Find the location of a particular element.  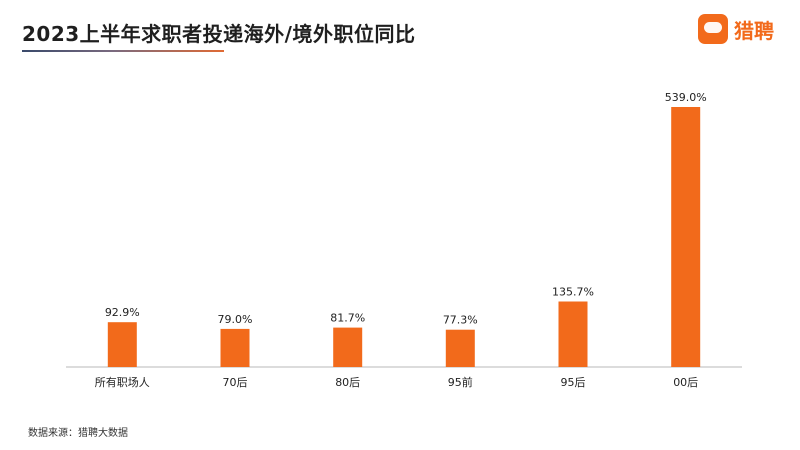

data-label-3: 77.3% is located at coordinates (460, 320).